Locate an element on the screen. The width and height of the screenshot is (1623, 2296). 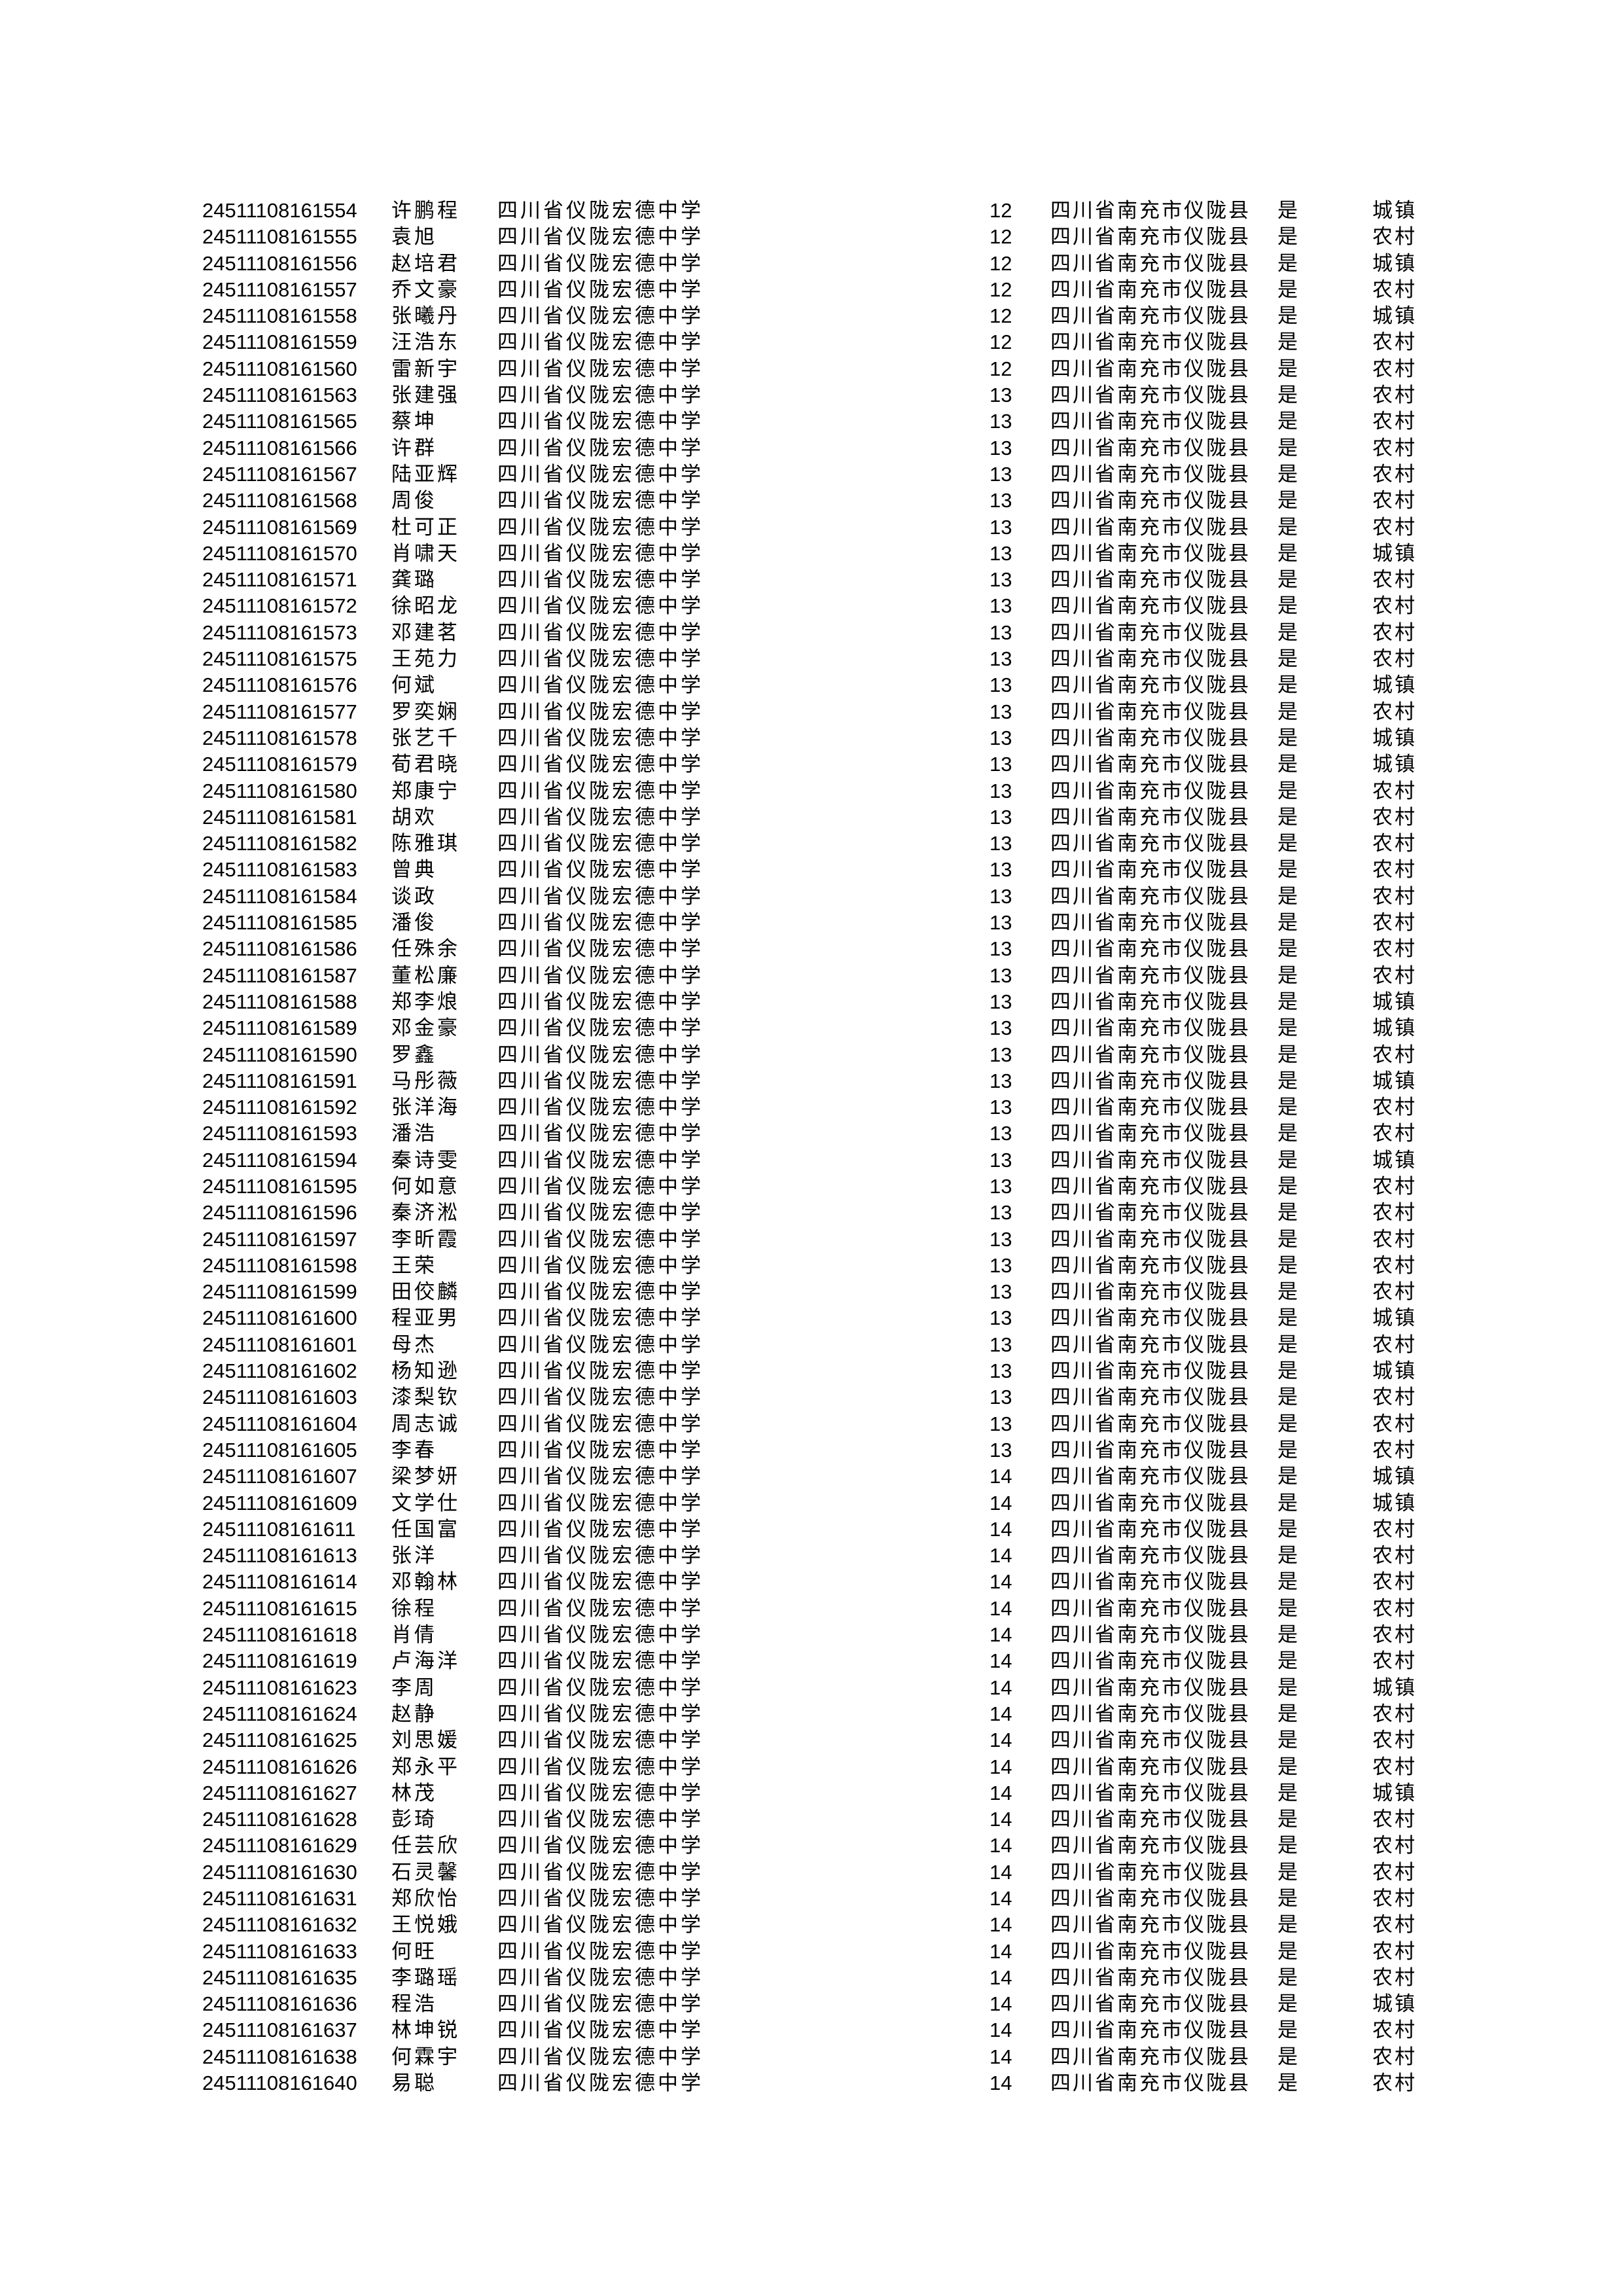
table-row: 24511108161566 许群 四川省仪陇宏德中学 13 四川省南充市仪陇县 是 农村 is located at coordinates (811, 448).